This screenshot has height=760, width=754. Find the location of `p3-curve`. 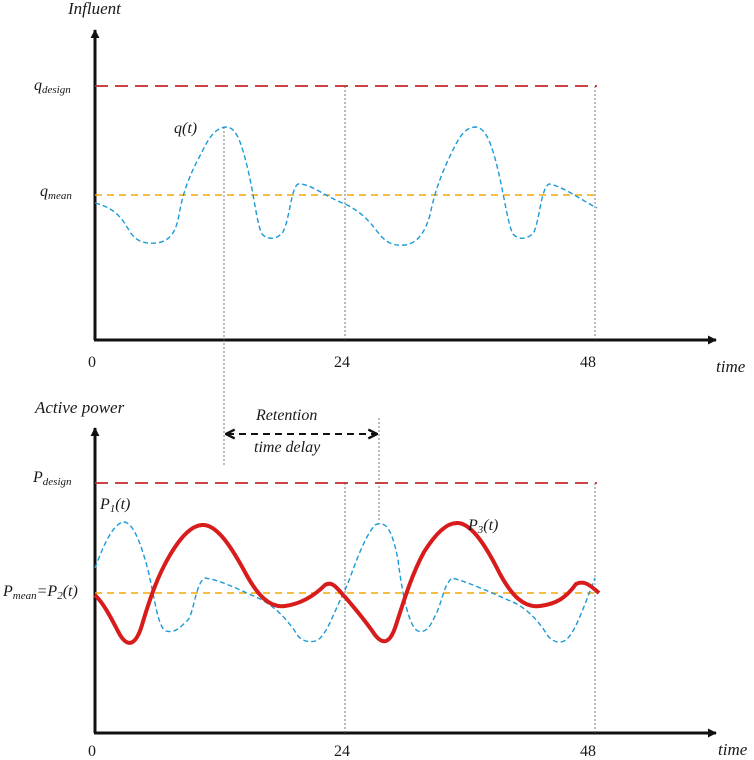

p3-curve is located at coordinates (347, 583).